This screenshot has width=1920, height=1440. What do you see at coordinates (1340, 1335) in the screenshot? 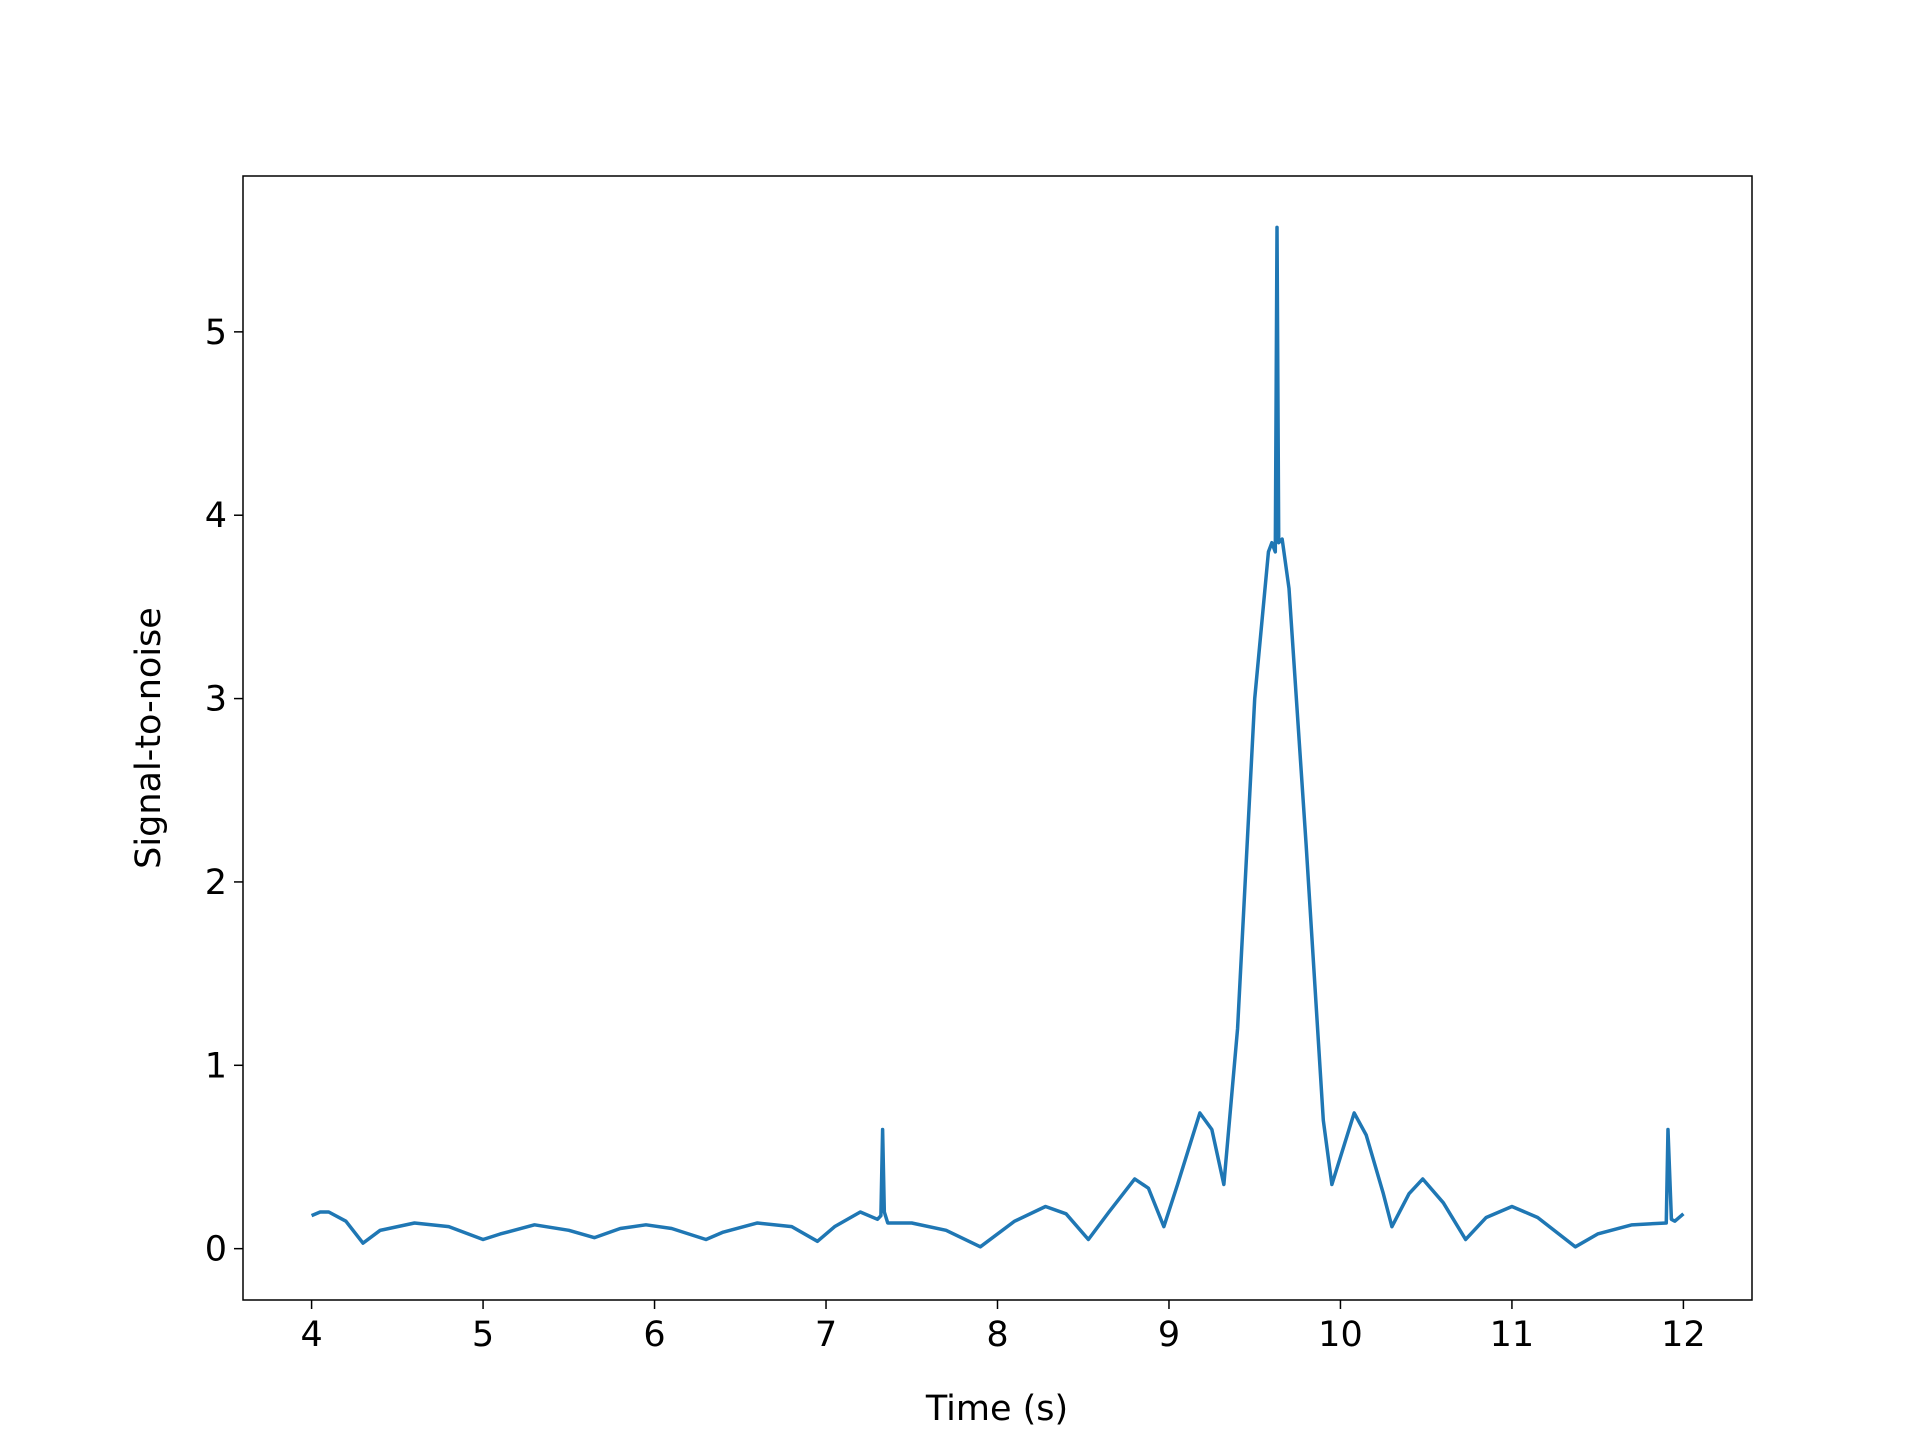
I see `x-tick-label: 10` at bounding box center [1340, 1335].